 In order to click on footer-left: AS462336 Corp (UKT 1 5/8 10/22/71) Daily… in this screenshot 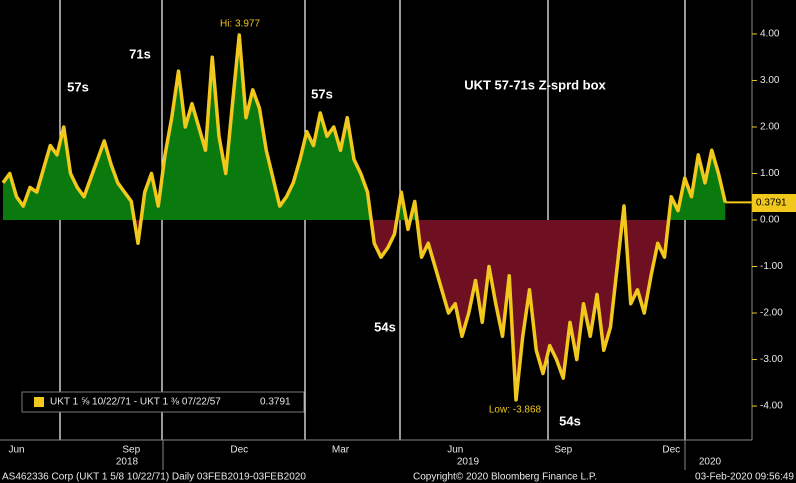, I will do `click(154, 477)`.